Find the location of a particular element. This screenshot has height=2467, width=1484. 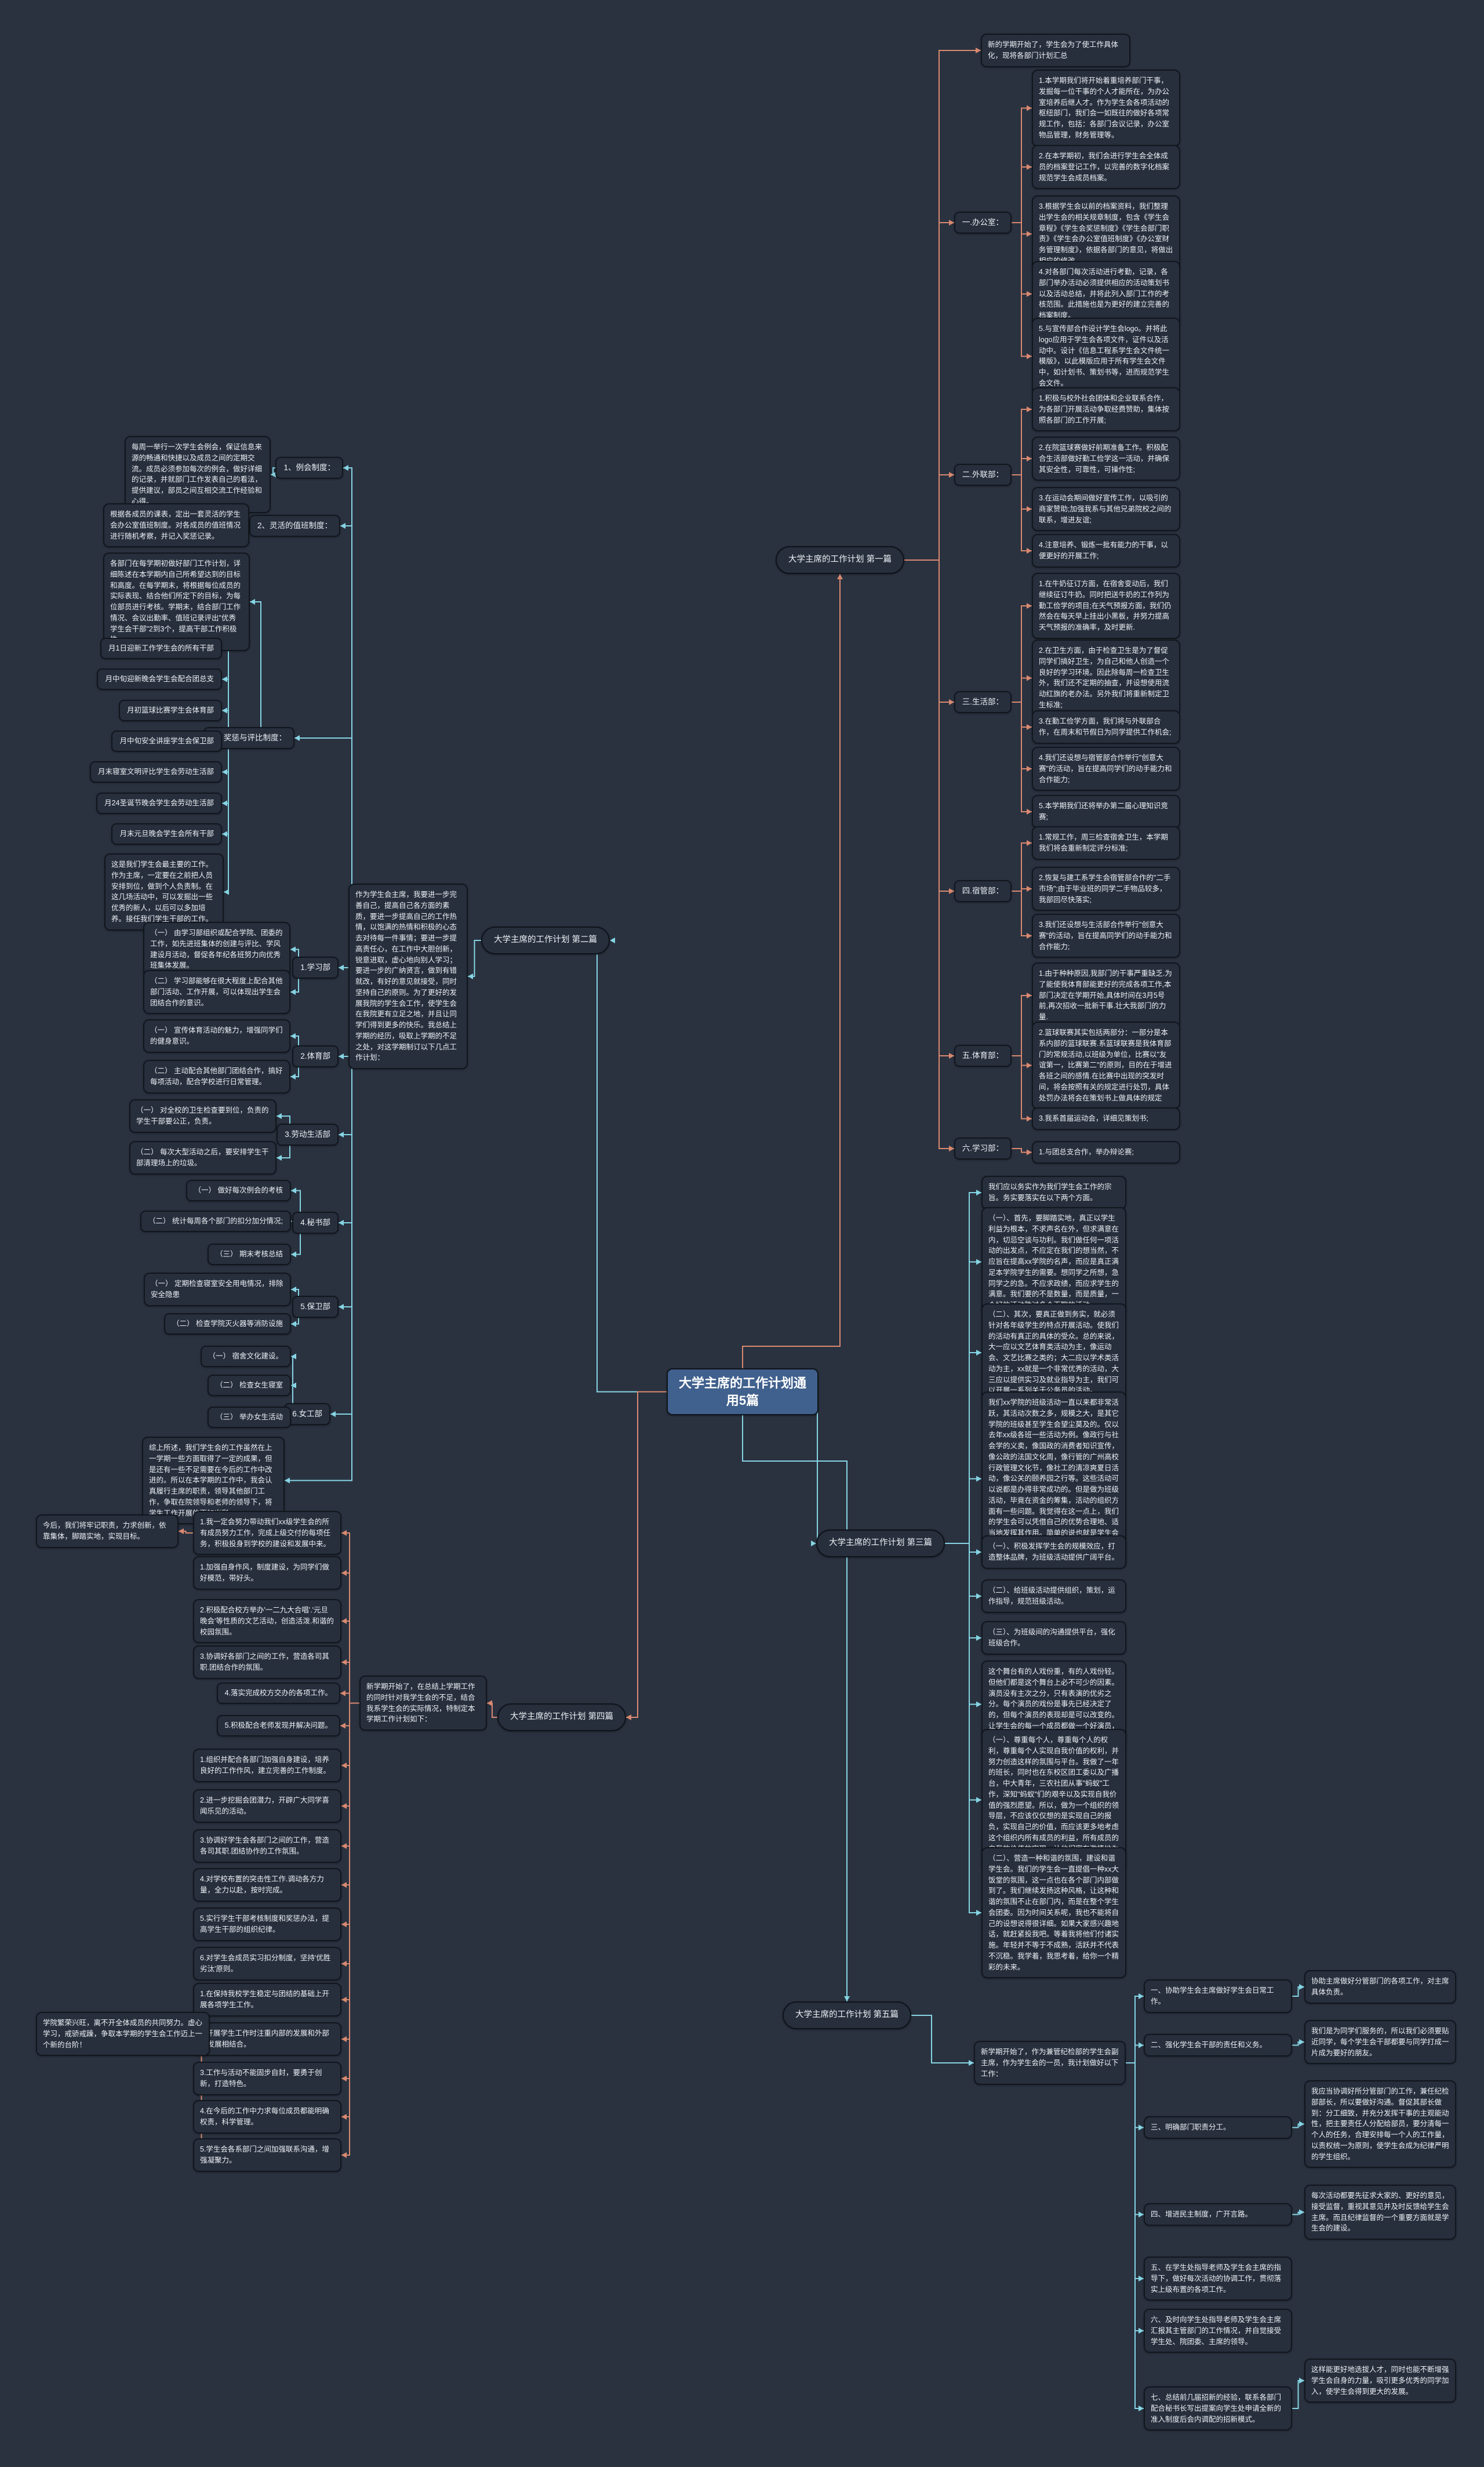

plan2-dept-study-label: 1.学习部 is located at coordinates (316, 968).